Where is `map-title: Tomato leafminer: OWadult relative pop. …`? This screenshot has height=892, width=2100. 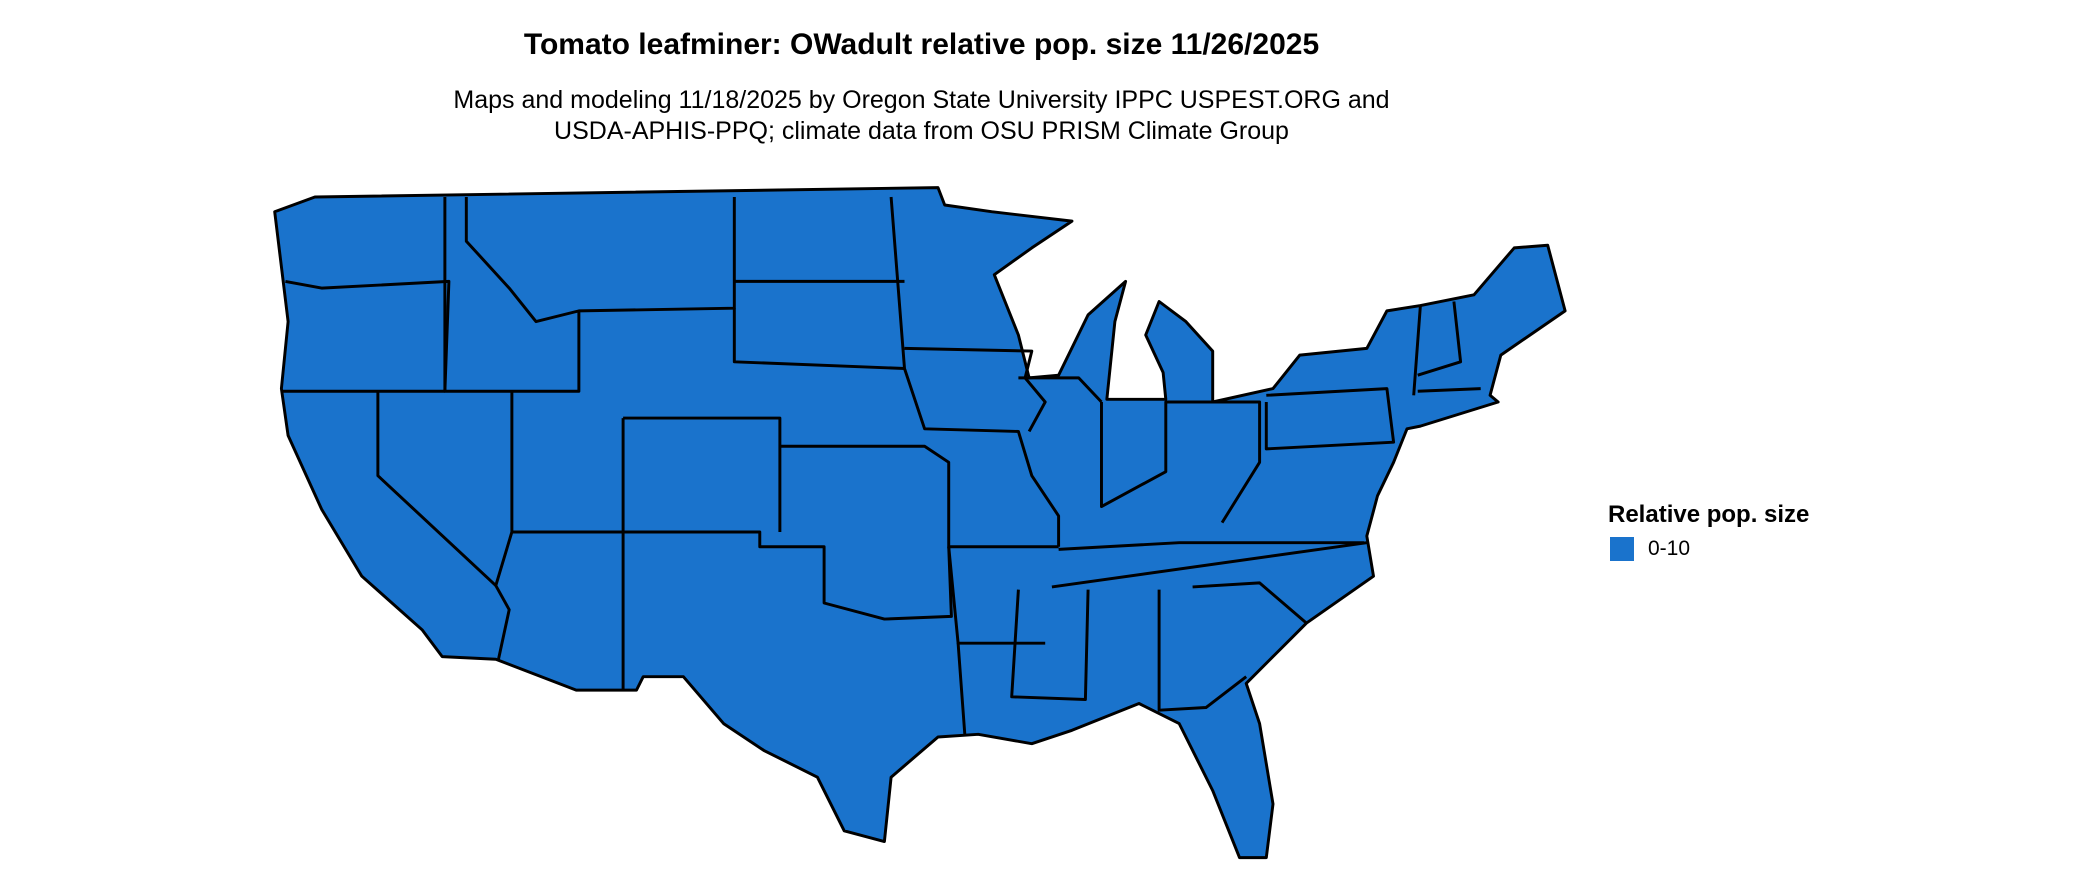 map-title: Tomato leafminer: OWadult relative pop. … is located at coordinates (921, 44).